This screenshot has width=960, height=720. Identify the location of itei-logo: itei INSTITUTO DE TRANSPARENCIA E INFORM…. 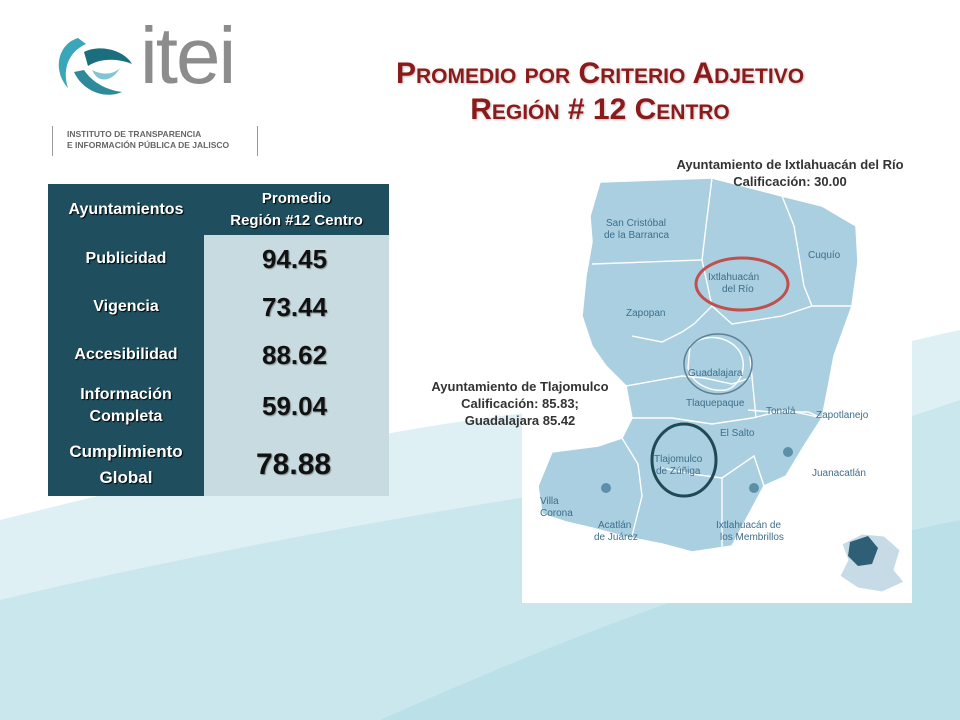
(163, 88).